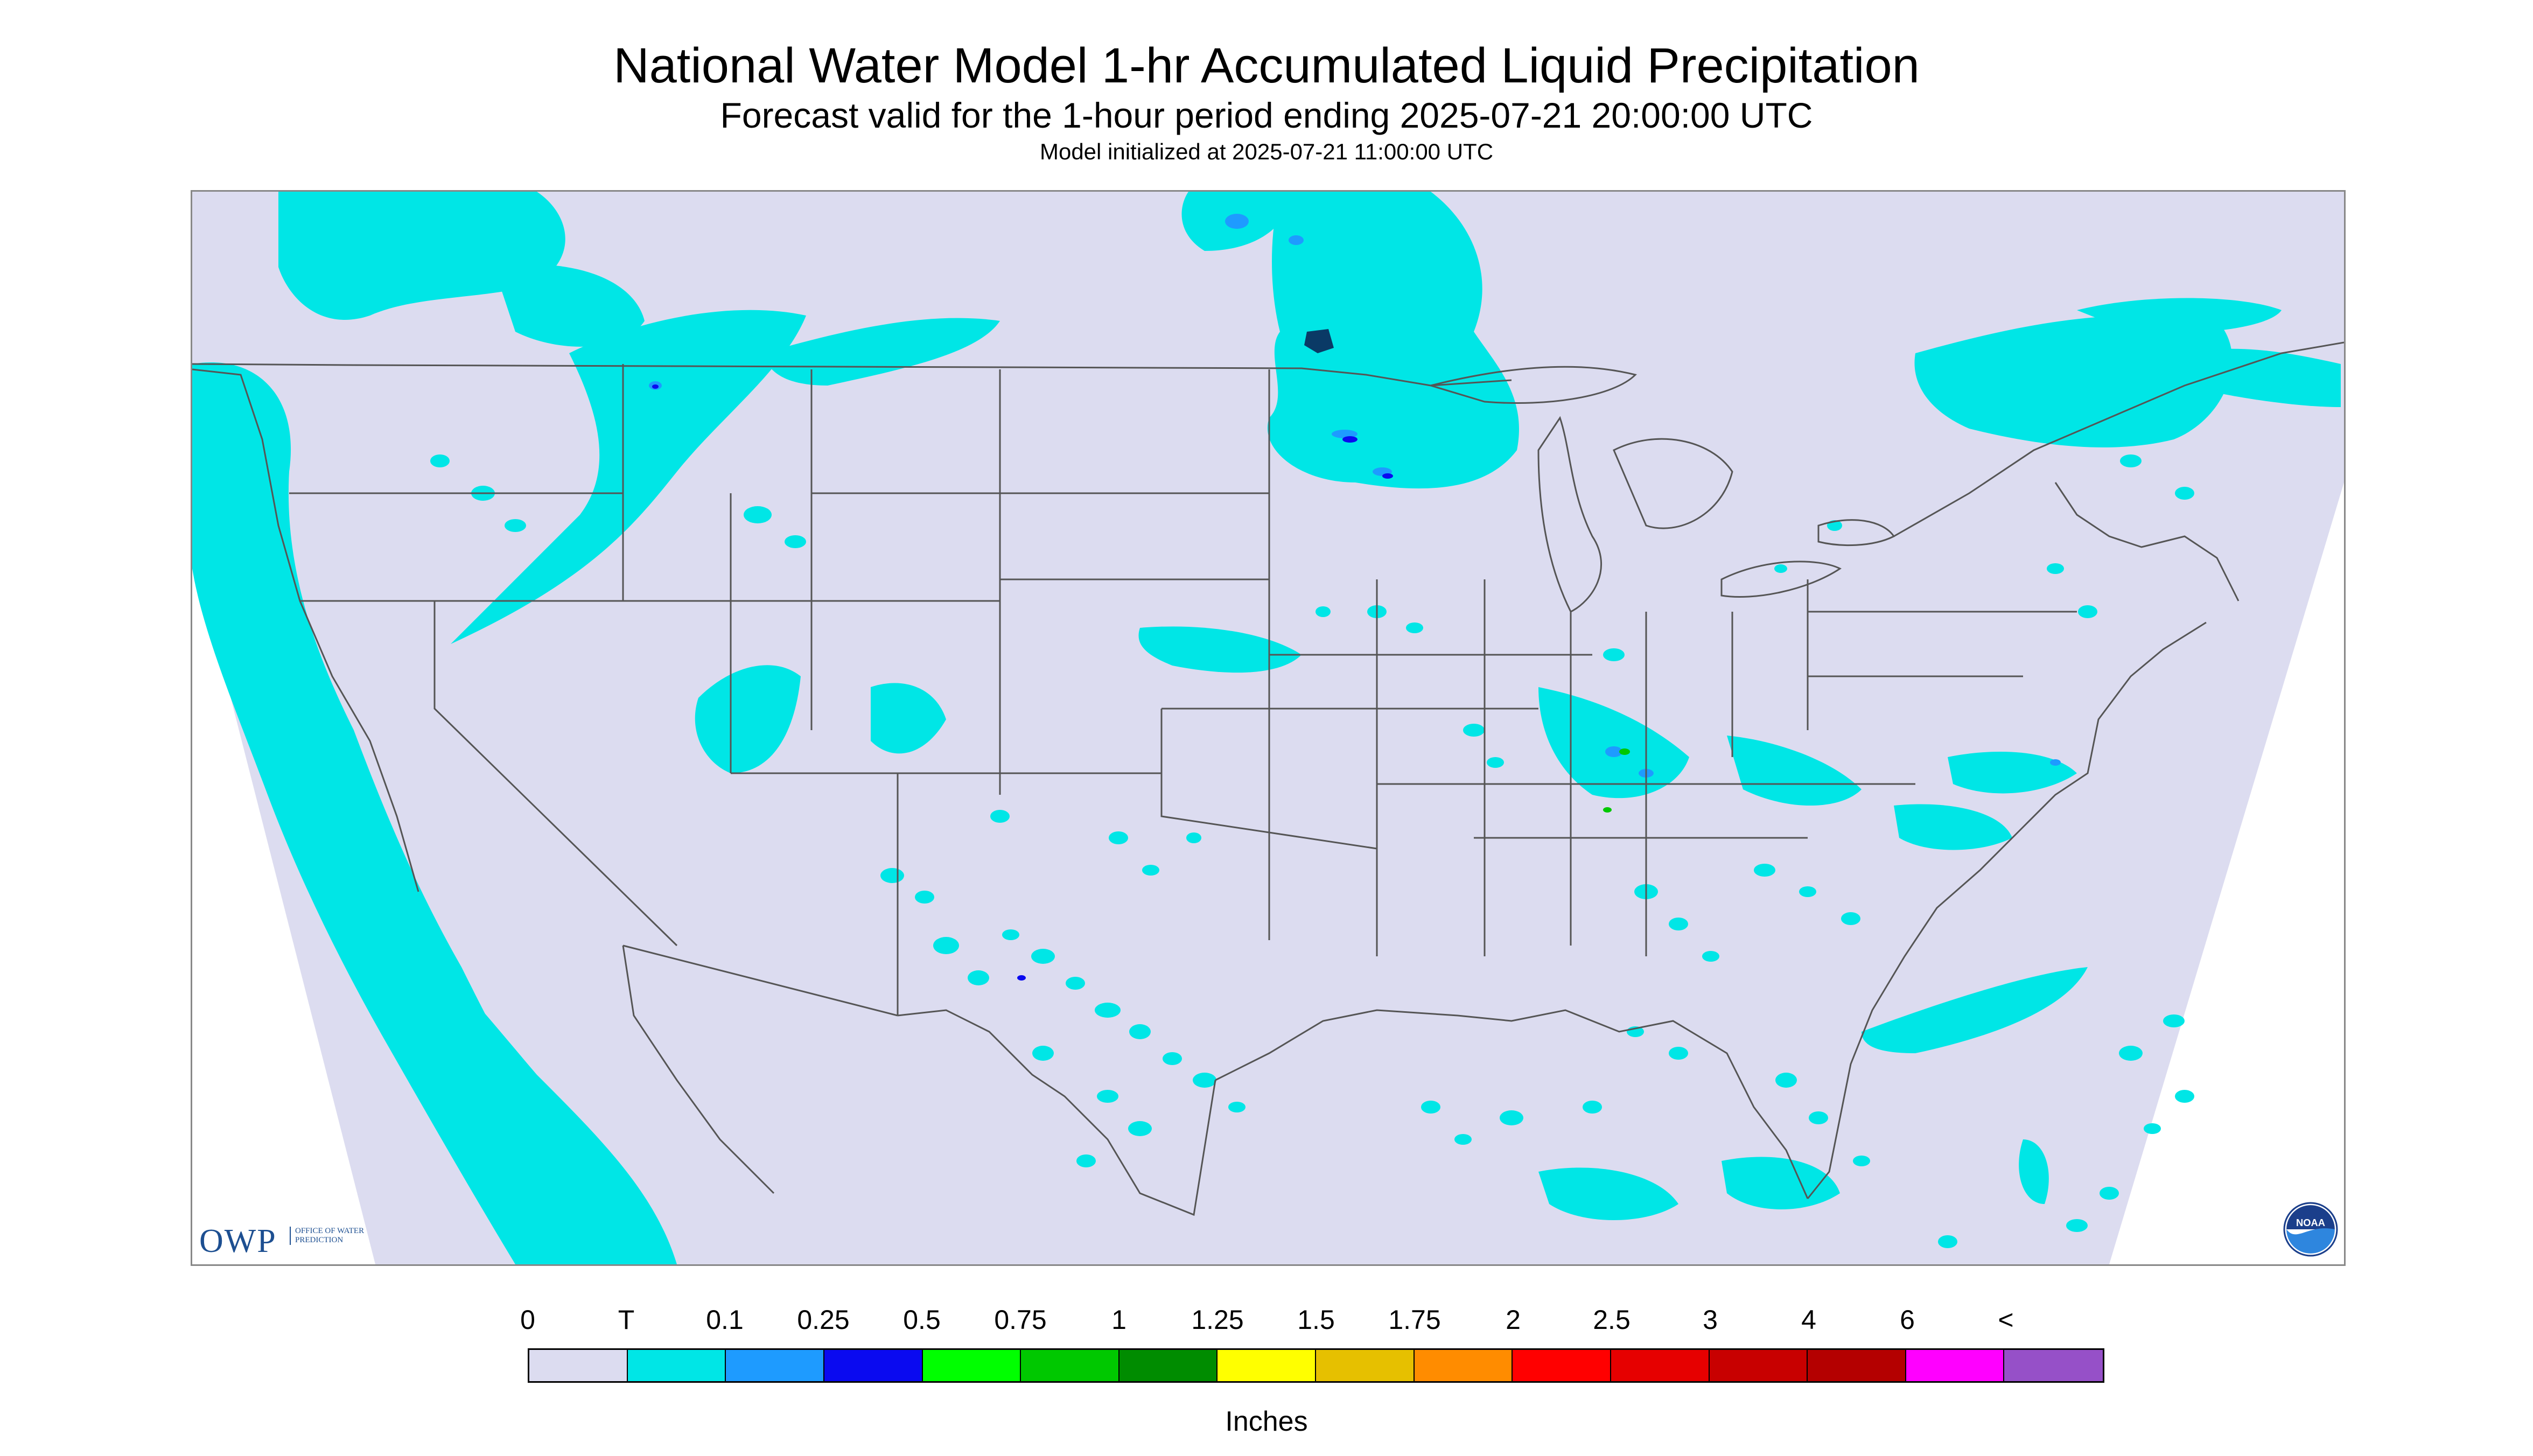 The image size is (2533, 1456). What do you see at coordinates (288, 1241) in the screenshot?
I see `owp-logo: OWP Office of Water Prediction` at bounding box center [288, 1241].